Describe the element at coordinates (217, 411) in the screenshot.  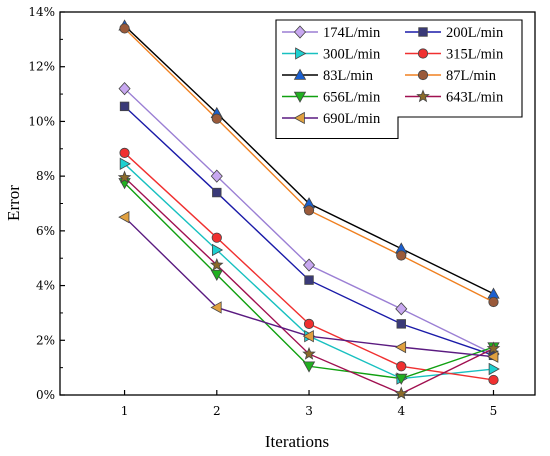
I see `x-tick-label: 2` at that location.